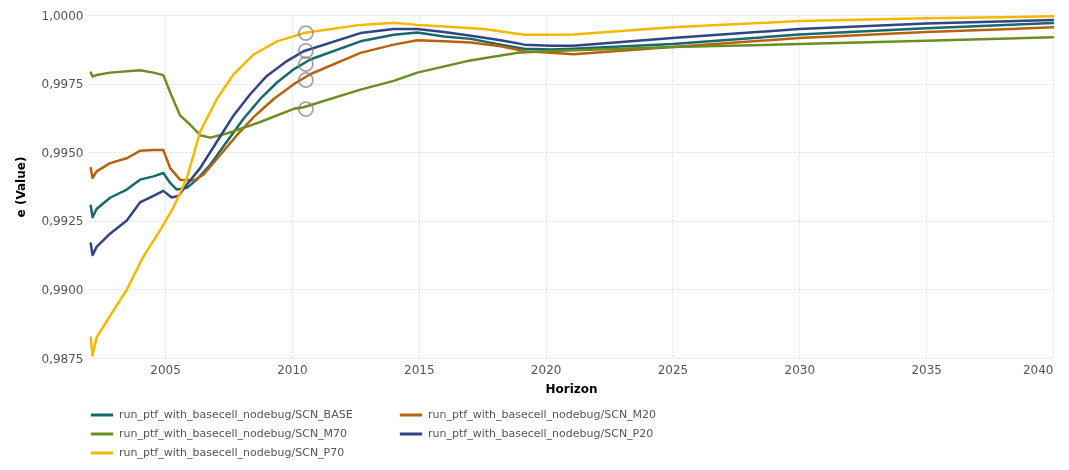 This screenshot has width=1069, height=470. What do you see at coordinates (236, 414) in the screenshot?
I see `legend-label: run_ptf_with_basecell_nodebug/SCN_BASE` at bounding box center [236, 414].